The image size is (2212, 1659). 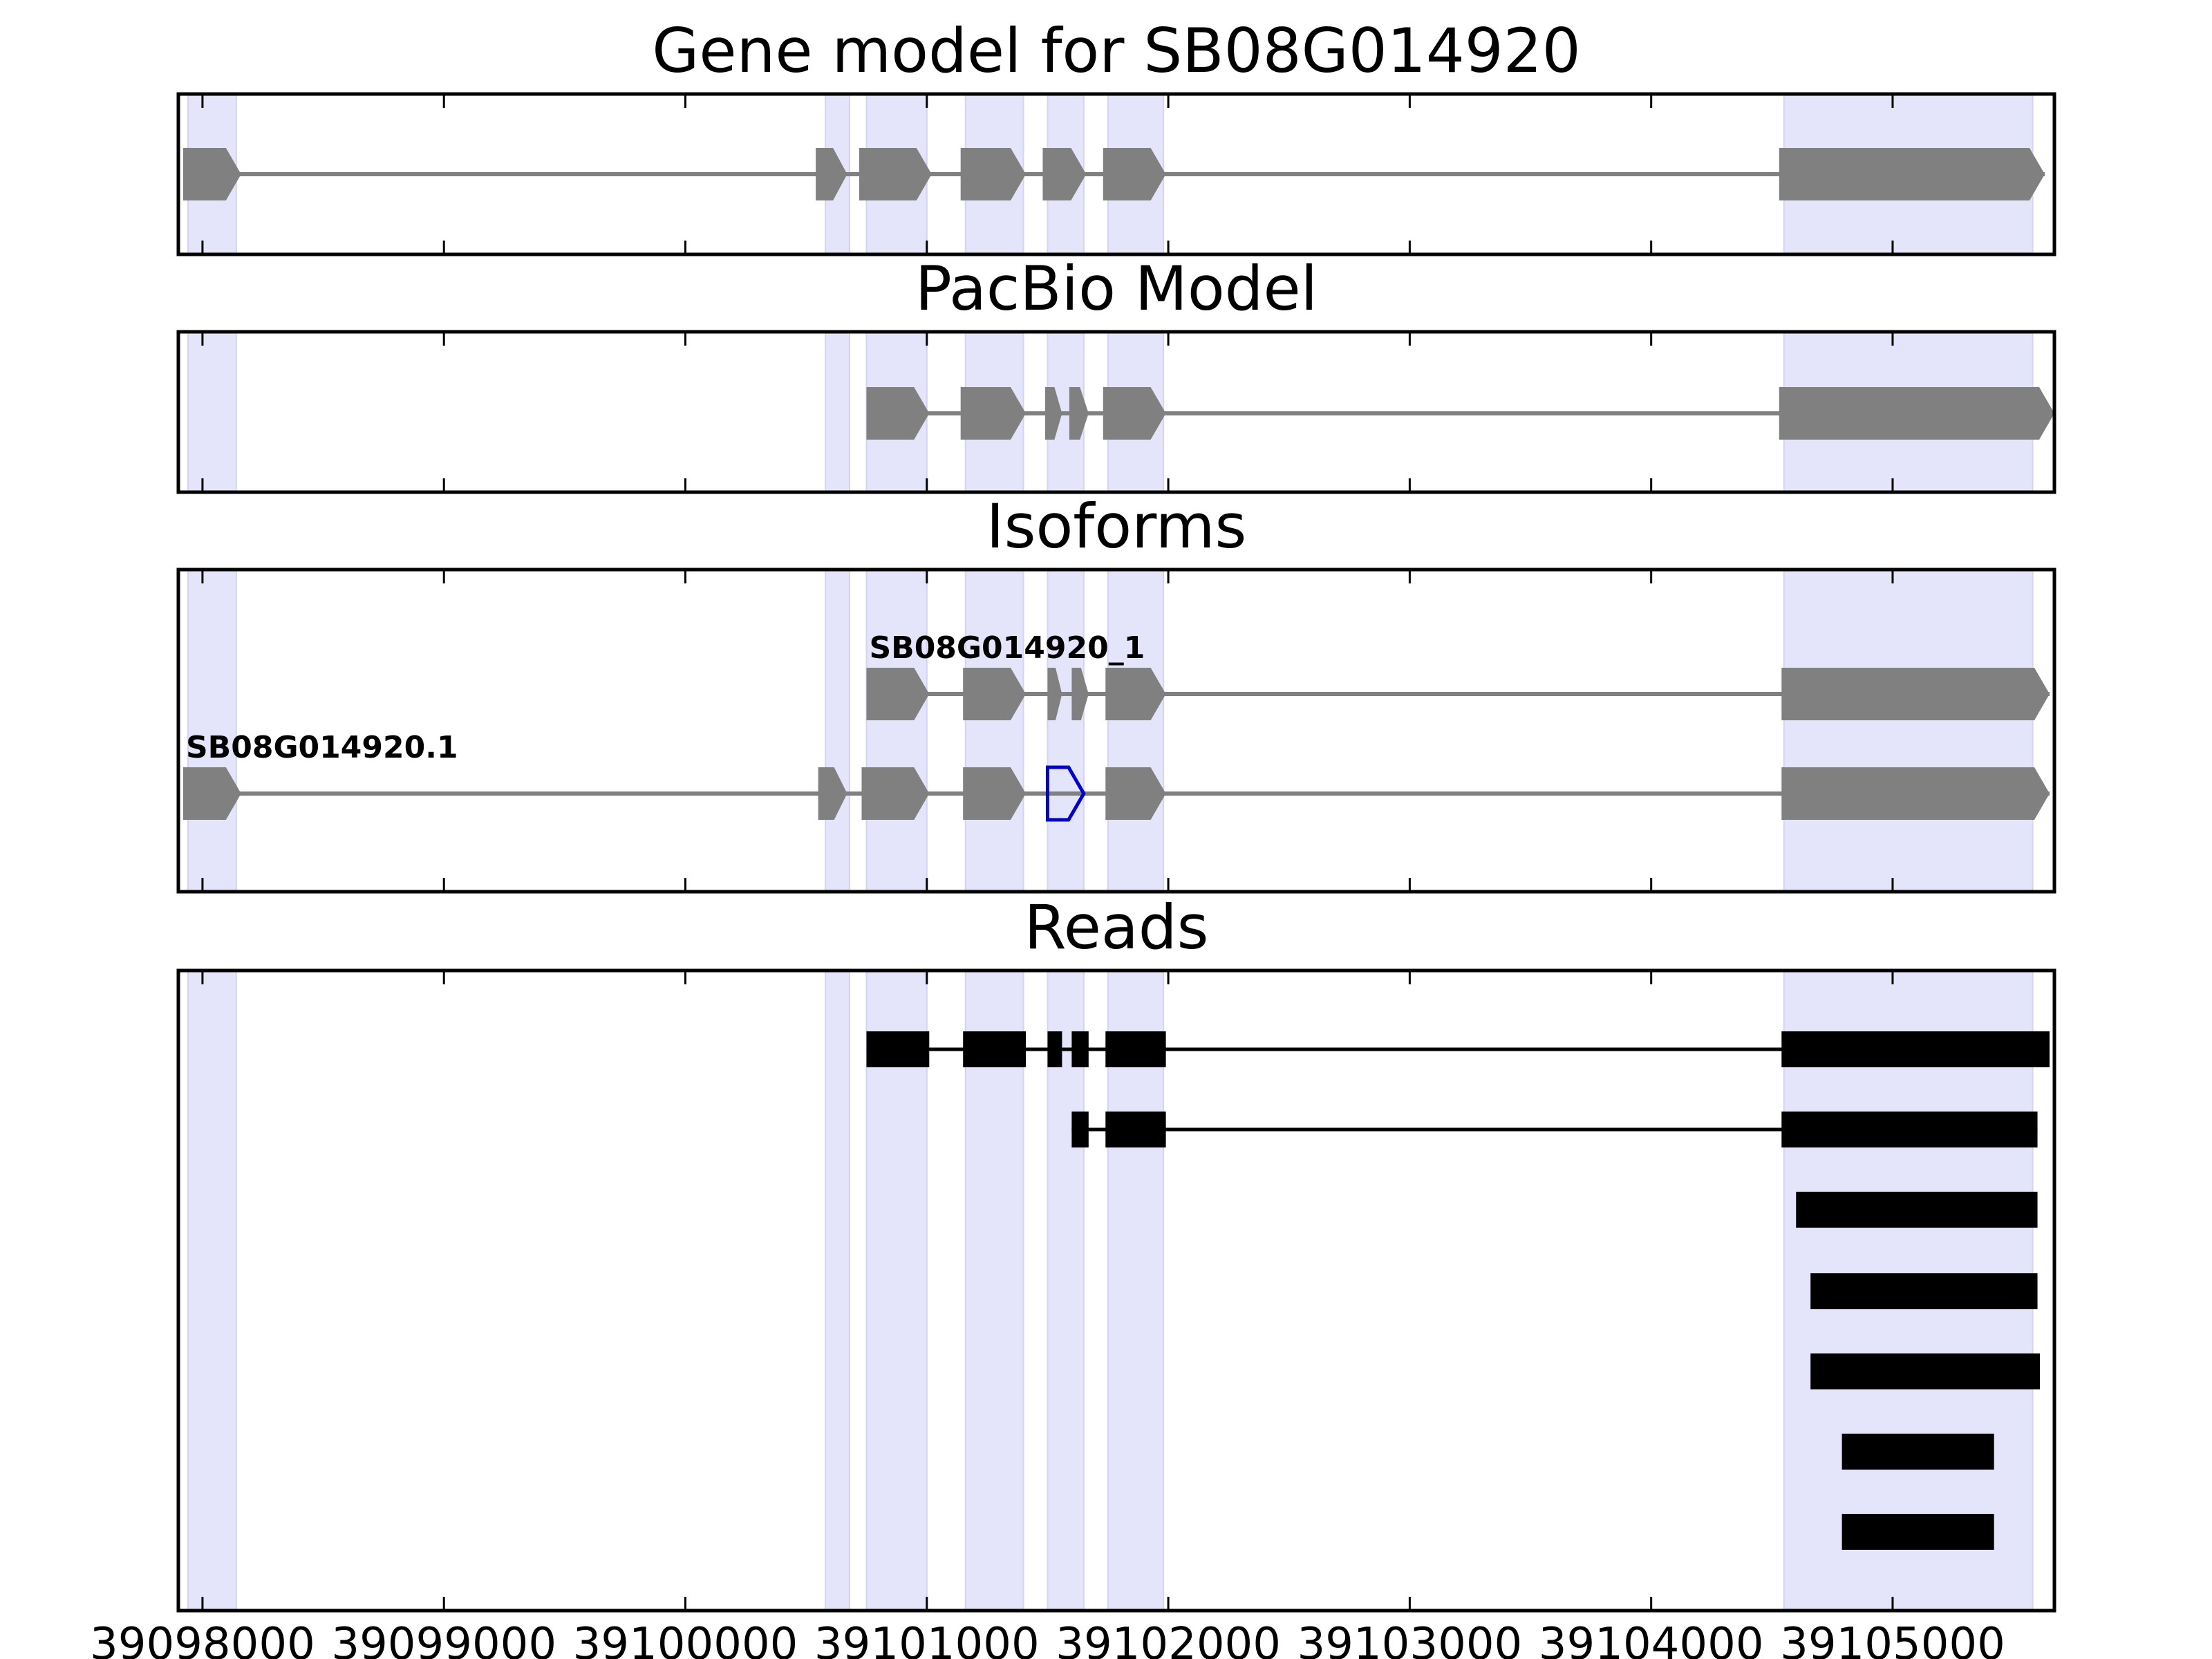 What do you see at coordinates (685, 1639) in the screenshot?
I see `x-tick-label: 39100000` at bounding box center [685, 1639].